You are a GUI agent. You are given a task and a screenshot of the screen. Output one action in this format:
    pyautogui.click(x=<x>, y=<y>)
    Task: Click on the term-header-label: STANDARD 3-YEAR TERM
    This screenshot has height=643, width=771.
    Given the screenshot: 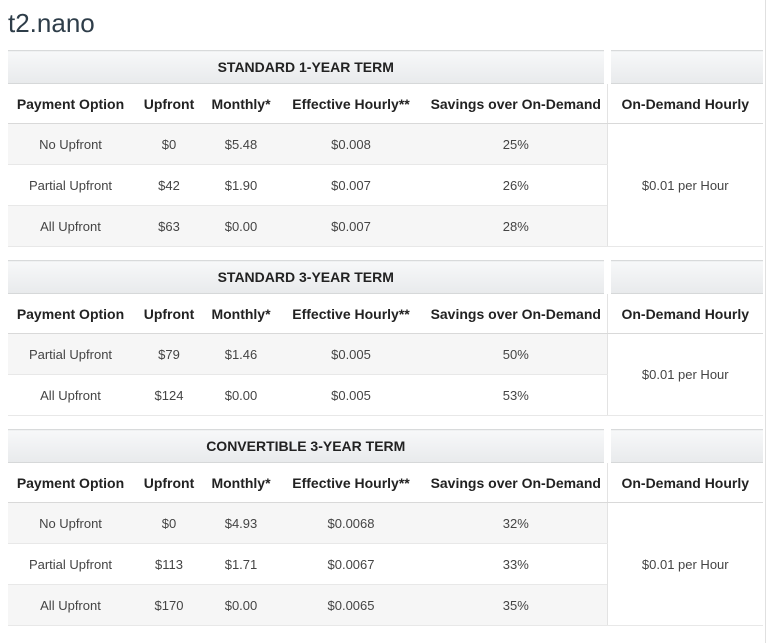 What is the action you would take?
    pyautogui.click(x=308, y=277)
    